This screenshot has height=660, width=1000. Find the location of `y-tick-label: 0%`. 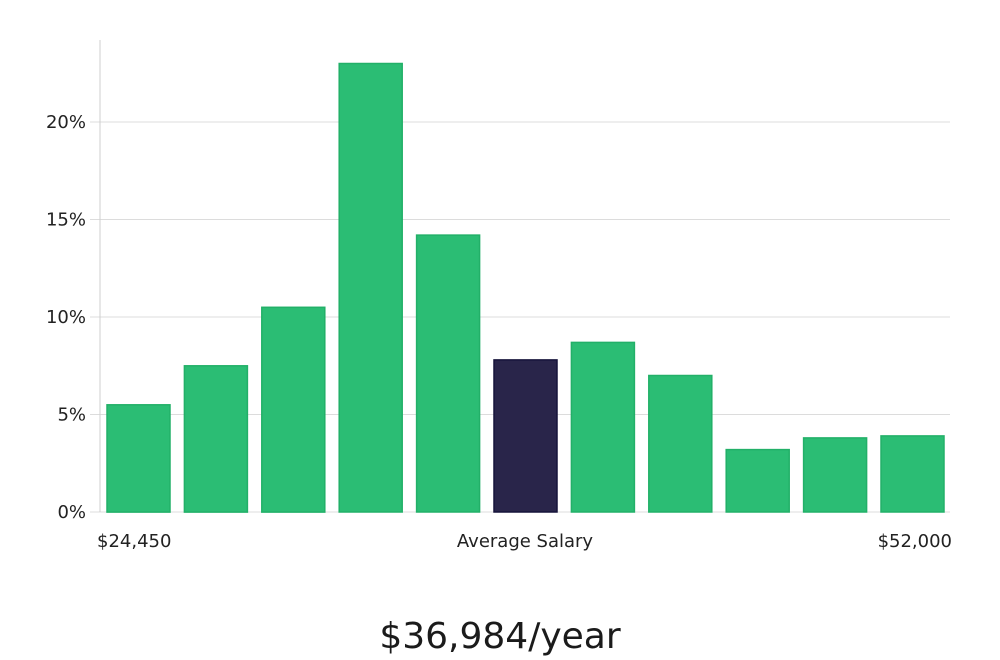

y-tick-label: 0% is located at coordinates (71, 512).